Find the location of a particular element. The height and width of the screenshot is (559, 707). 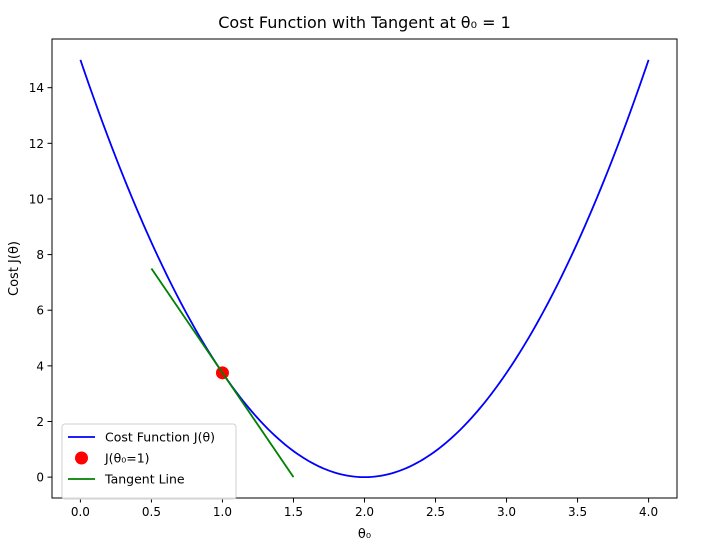

legend: Cost Function J(θ) J(θ₀=1) Tangent Line is located at coordinates (149, 461).